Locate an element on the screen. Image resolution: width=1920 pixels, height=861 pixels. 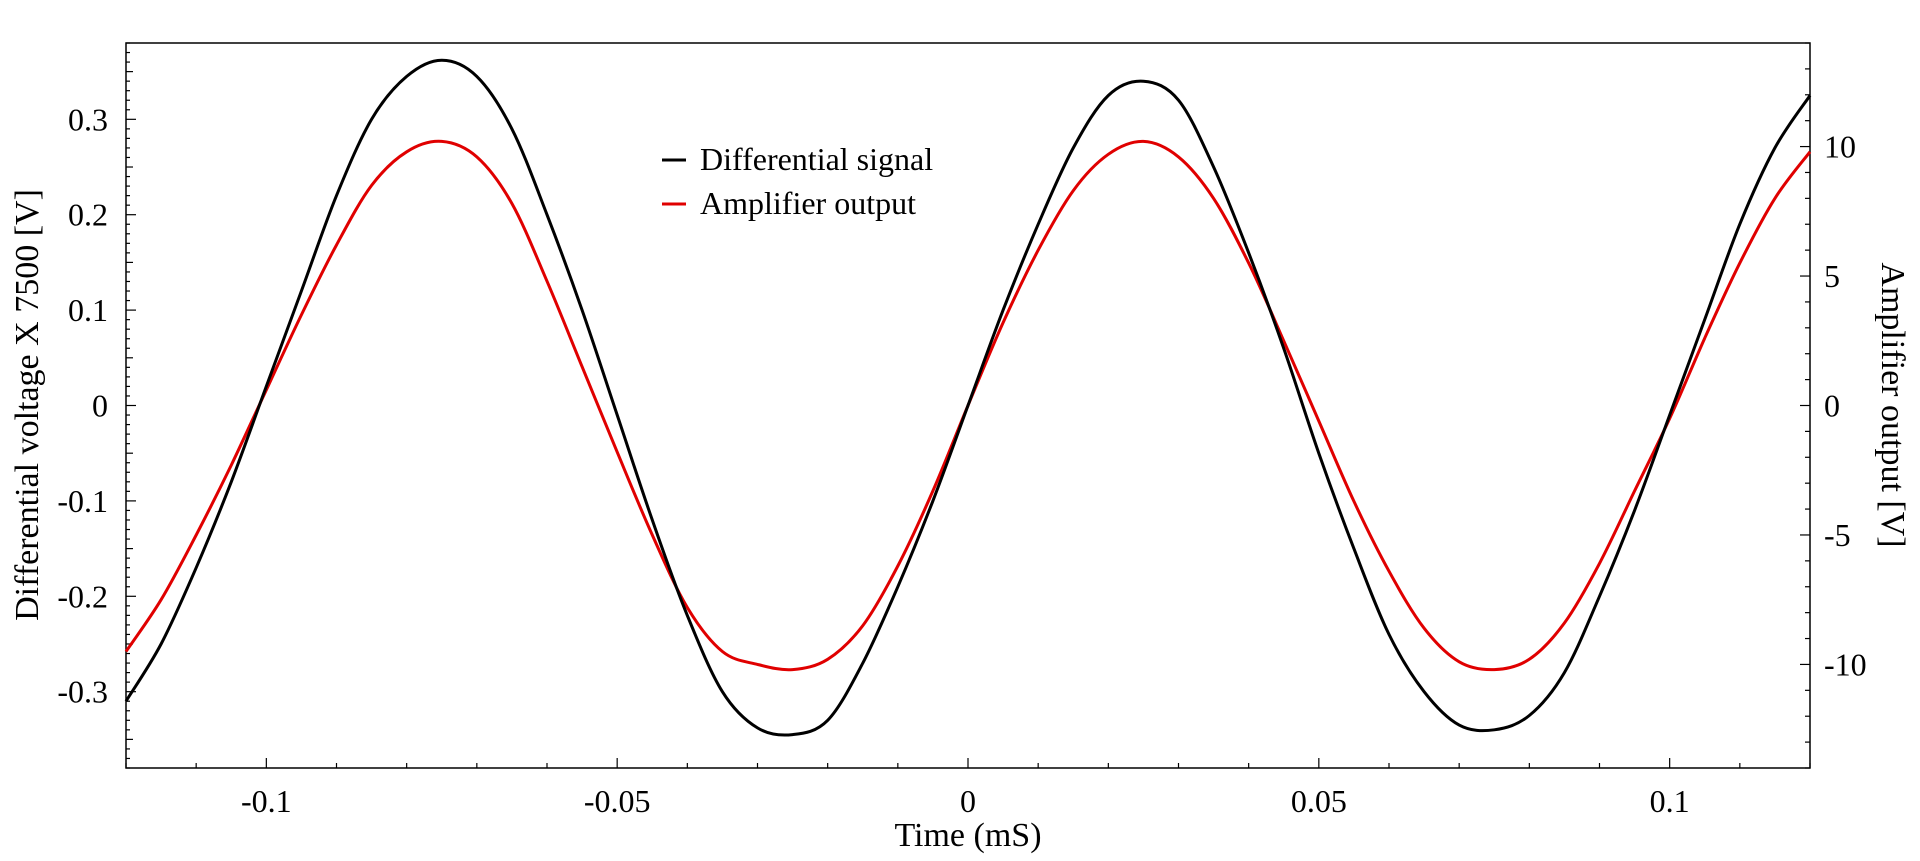
right-tick-label: 0 is located at coordinates (1832, 406).